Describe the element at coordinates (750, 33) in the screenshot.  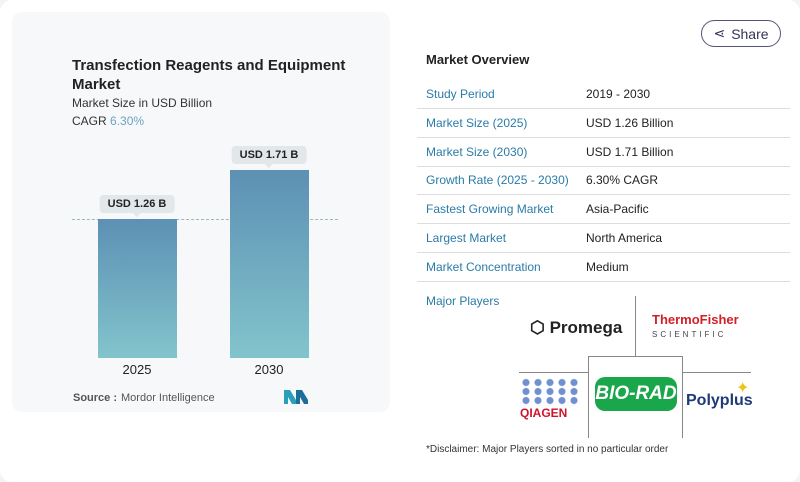
I see `share-label: Share` at that location.